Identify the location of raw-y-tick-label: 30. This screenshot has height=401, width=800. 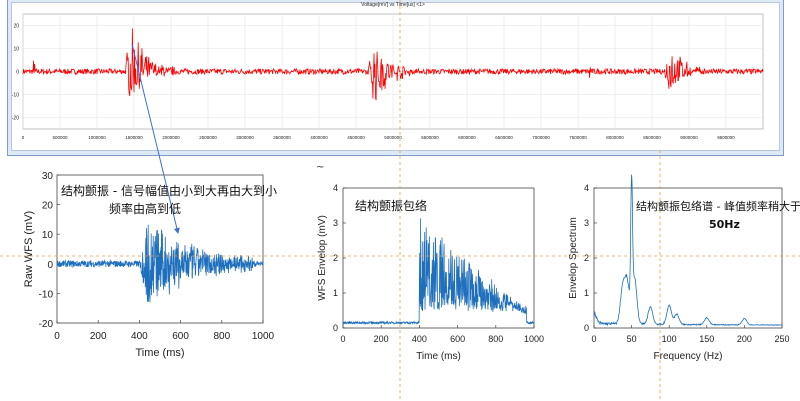
(48, 176).